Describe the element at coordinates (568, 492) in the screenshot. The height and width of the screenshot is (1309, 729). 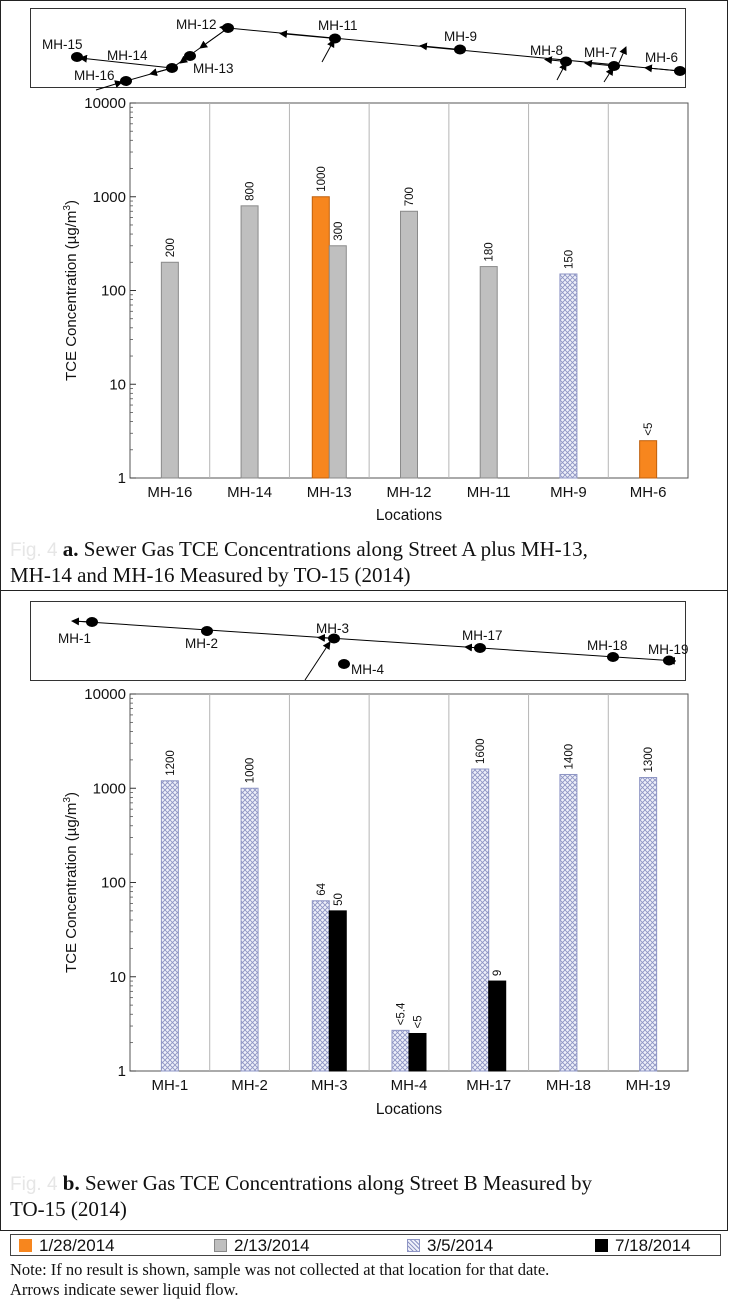
I see `x-tick-label: MH-9` at that location.